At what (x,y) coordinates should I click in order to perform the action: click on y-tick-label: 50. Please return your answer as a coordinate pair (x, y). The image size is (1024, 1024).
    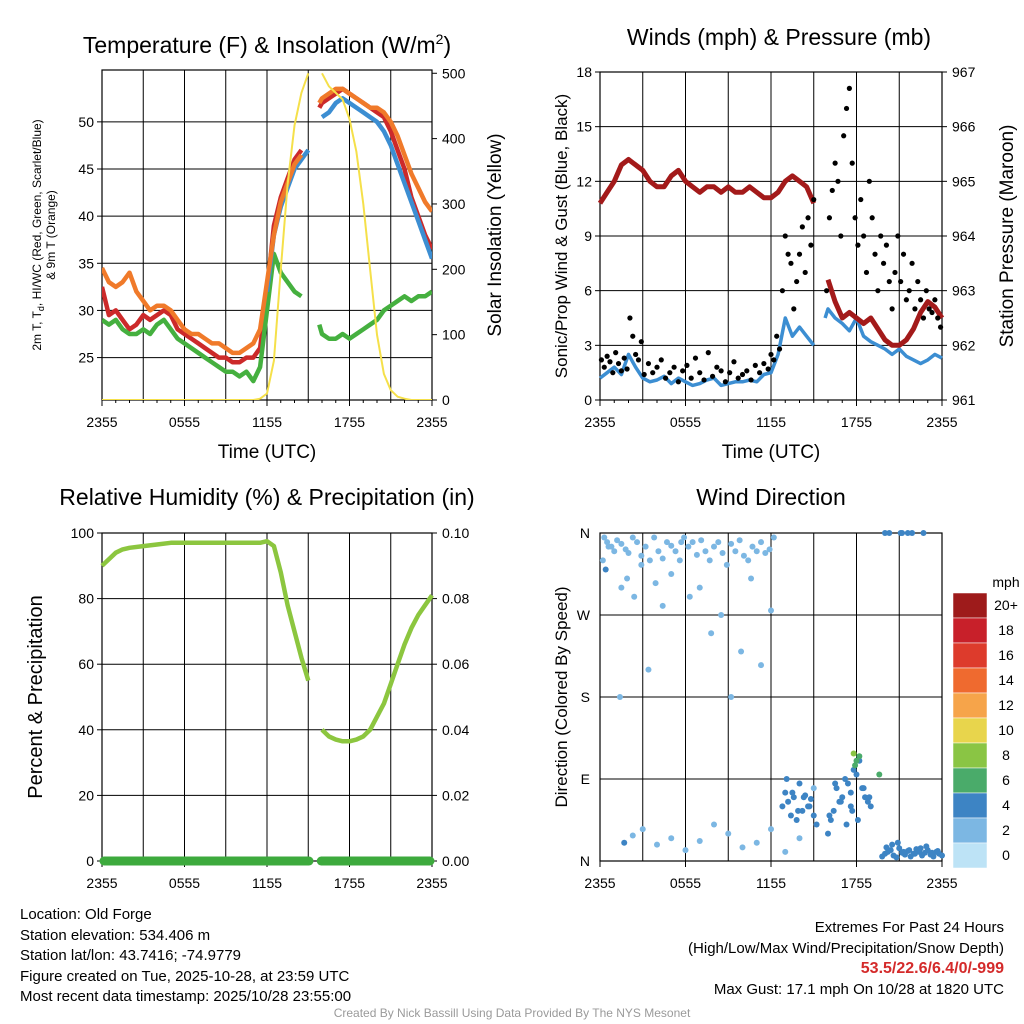
    Looking at the image, I should click on (86, 122).